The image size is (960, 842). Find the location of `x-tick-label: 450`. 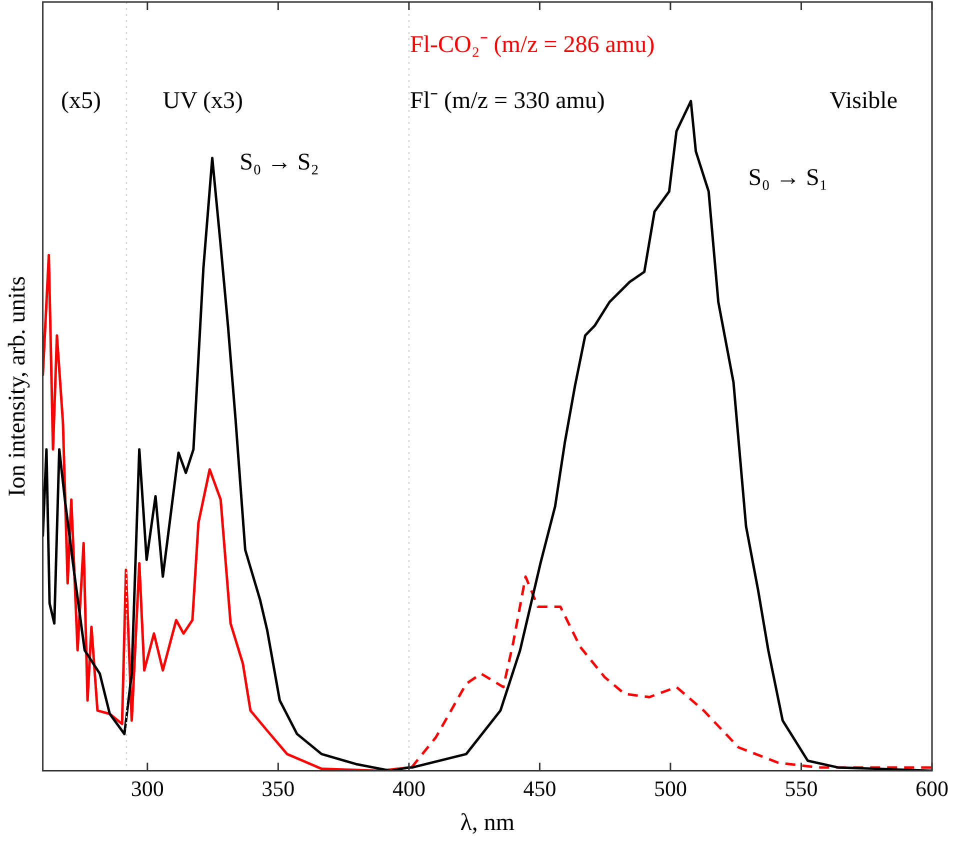

x-tick-label: 450 is located at coordinates (539, 788).